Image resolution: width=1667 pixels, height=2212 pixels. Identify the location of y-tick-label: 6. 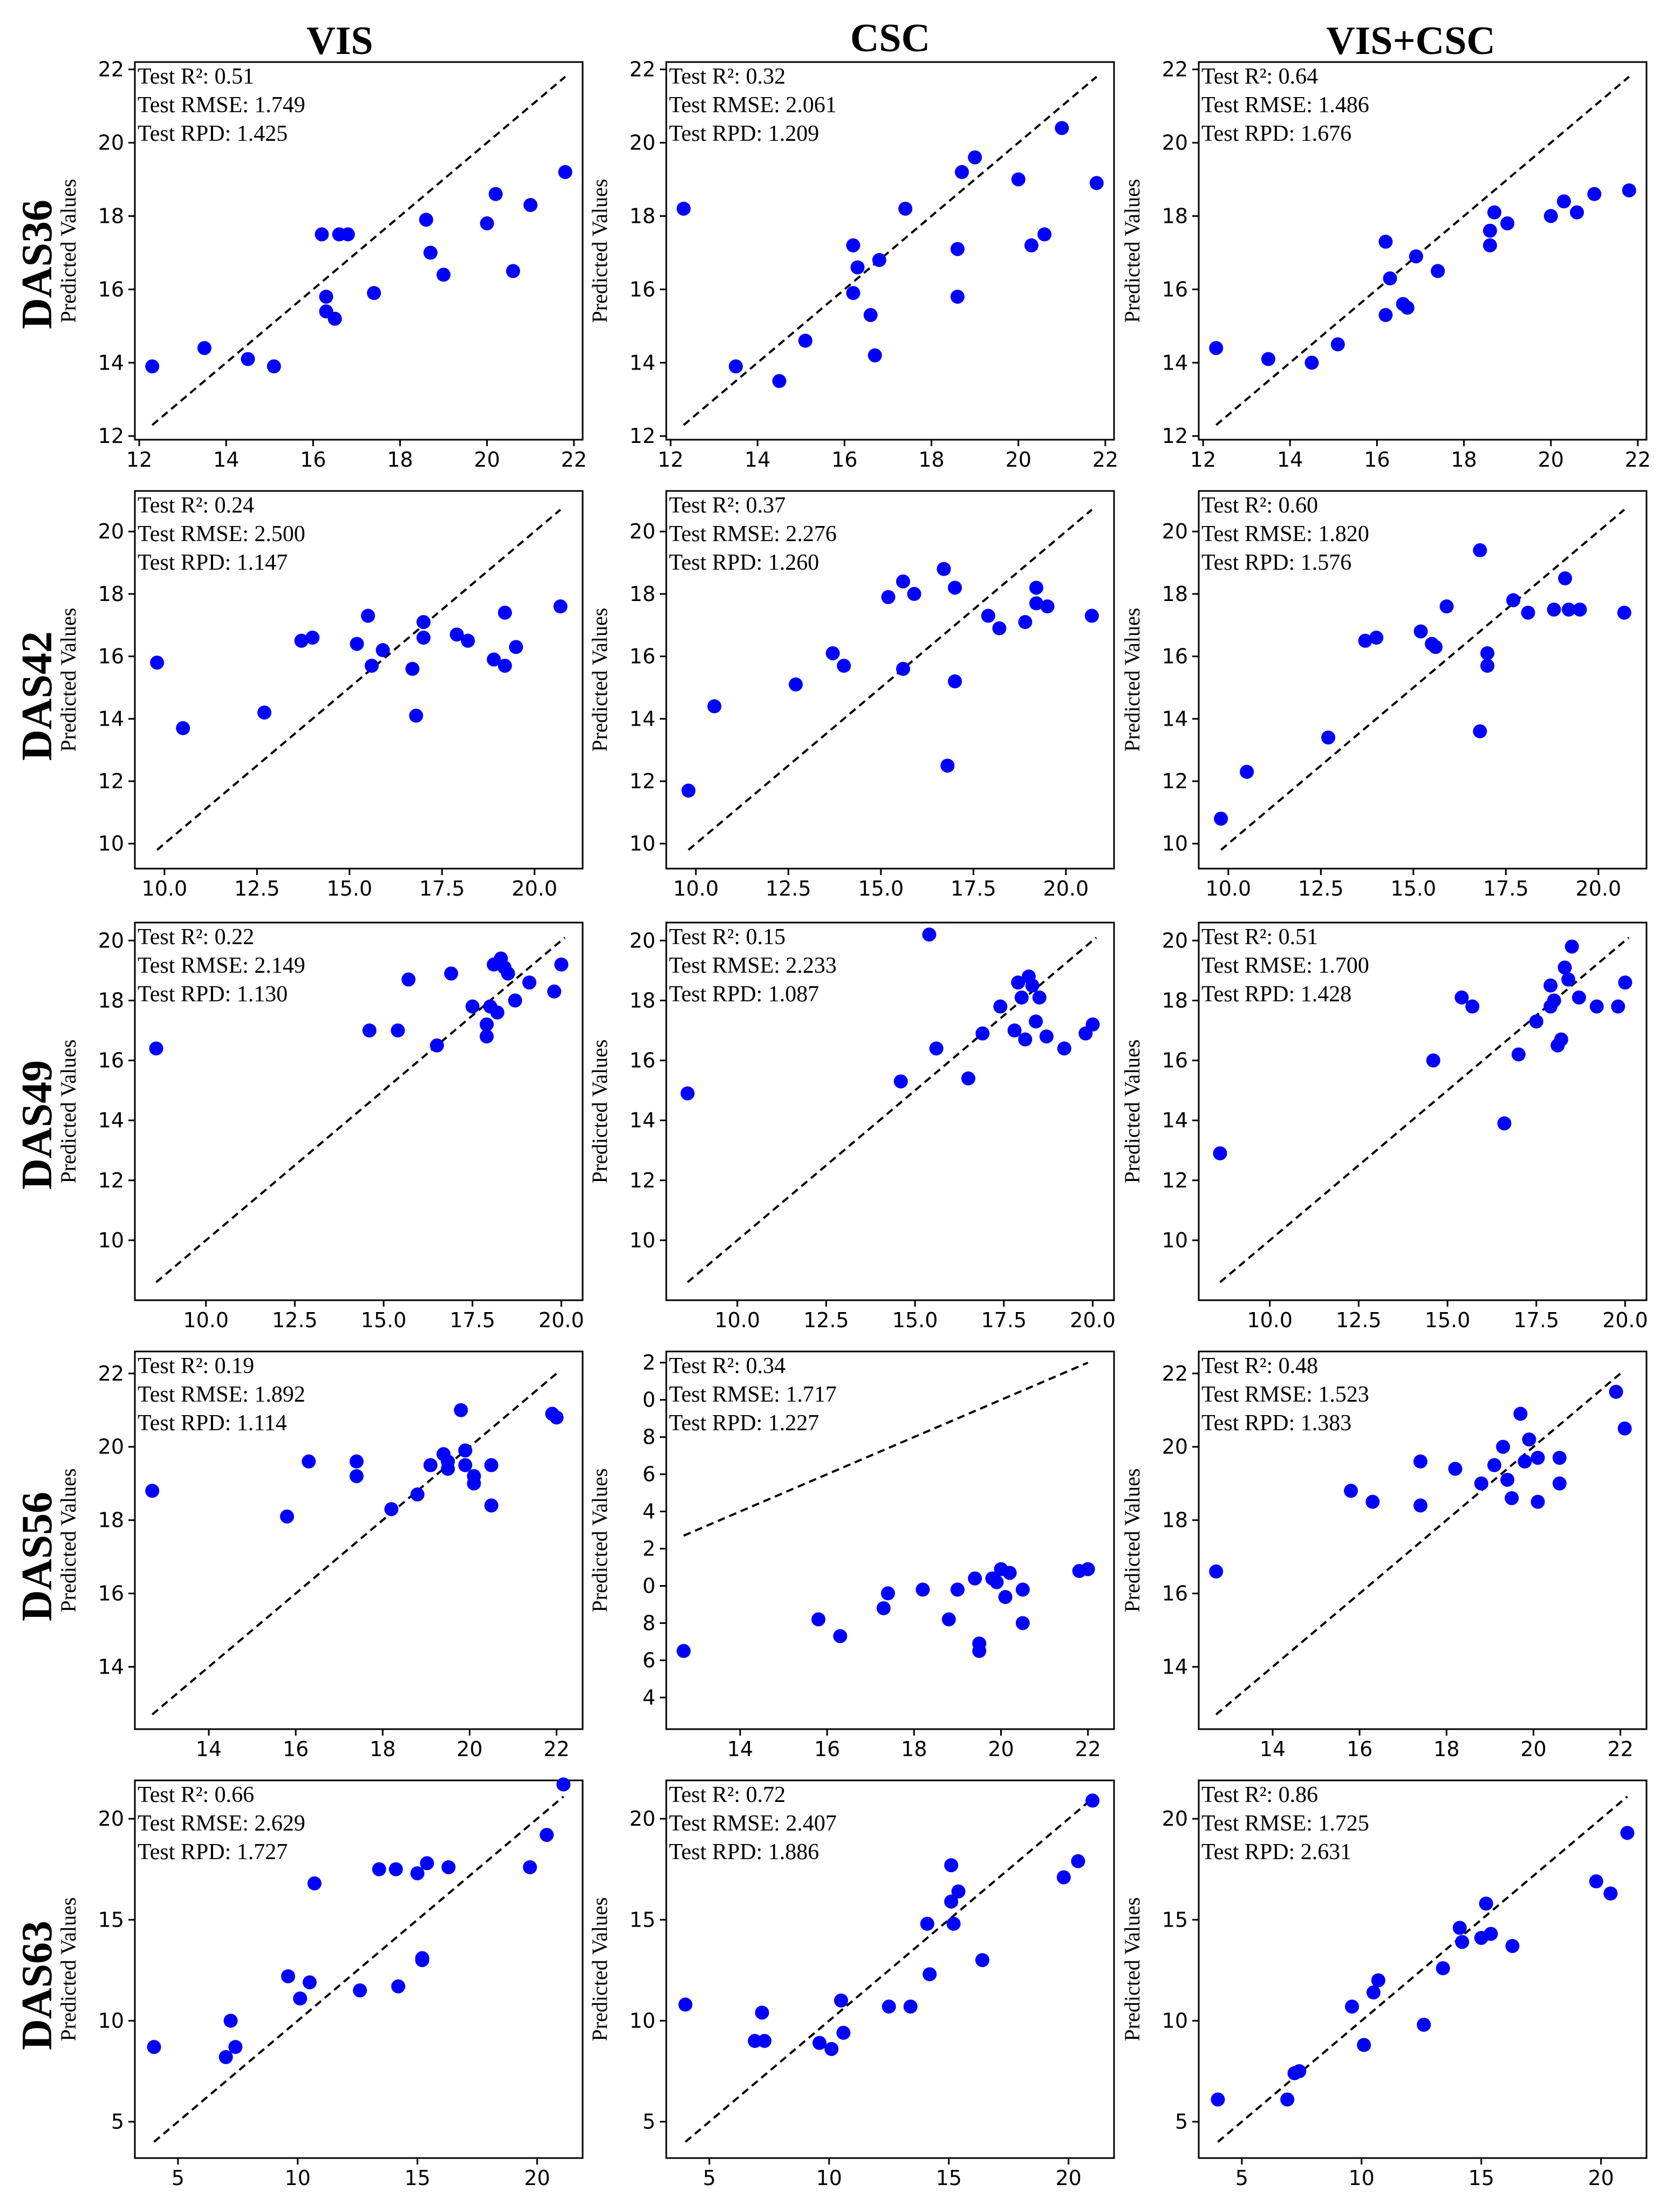
(649, 1474).